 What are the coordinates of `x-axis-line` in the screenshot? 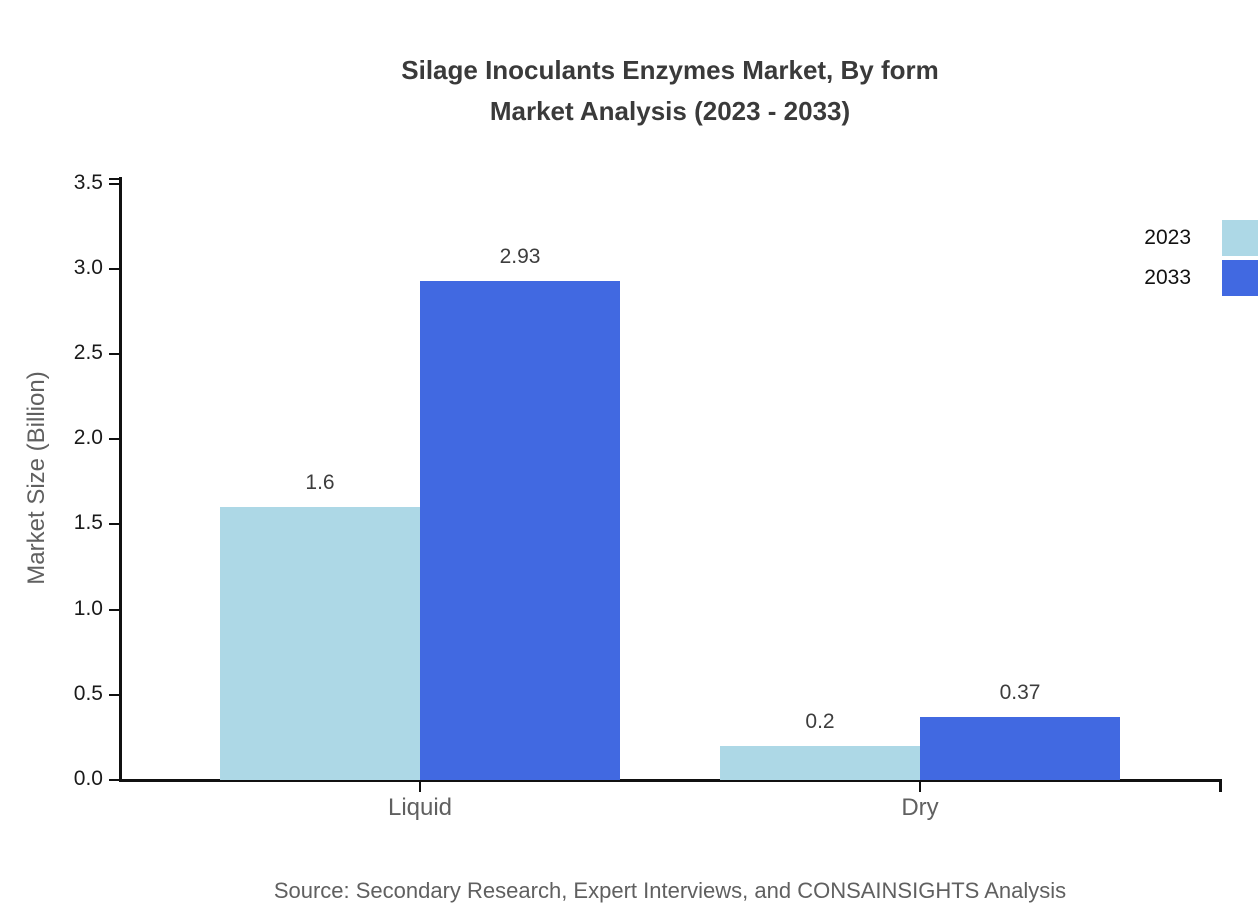 It's located at (670, 780).